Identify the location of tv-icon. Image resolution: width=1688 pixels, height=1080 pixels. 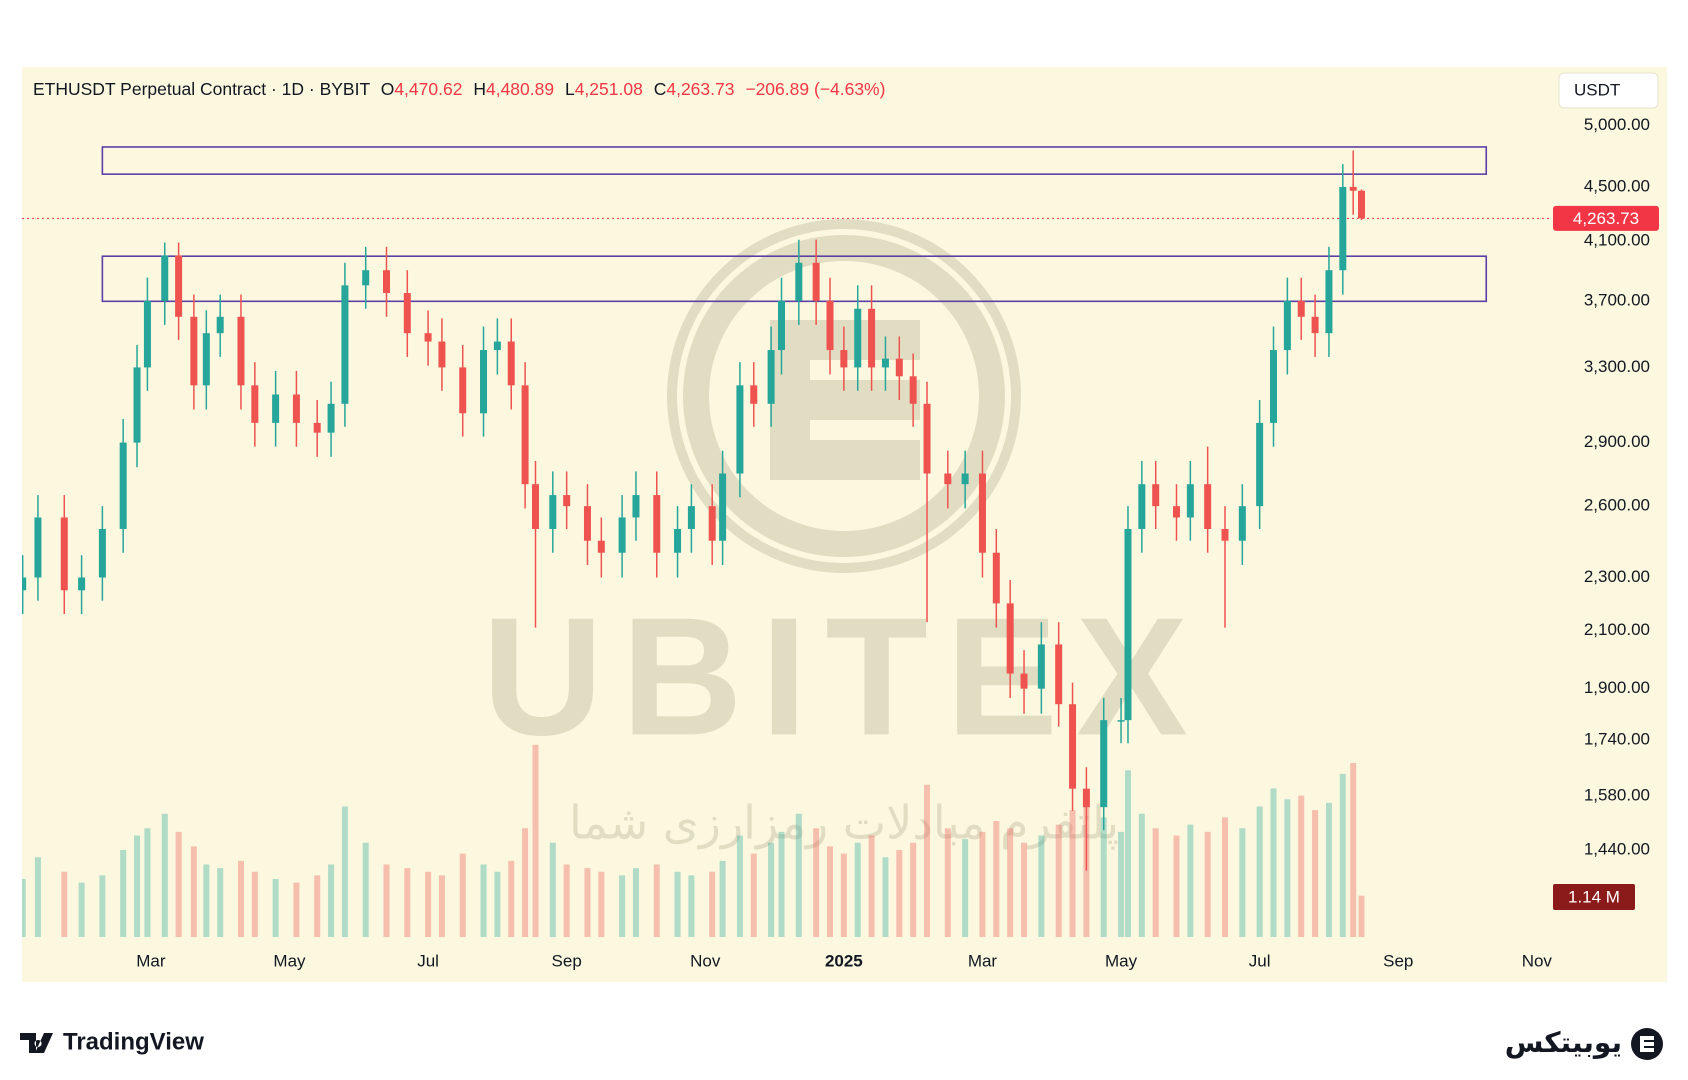
(36, 1043).